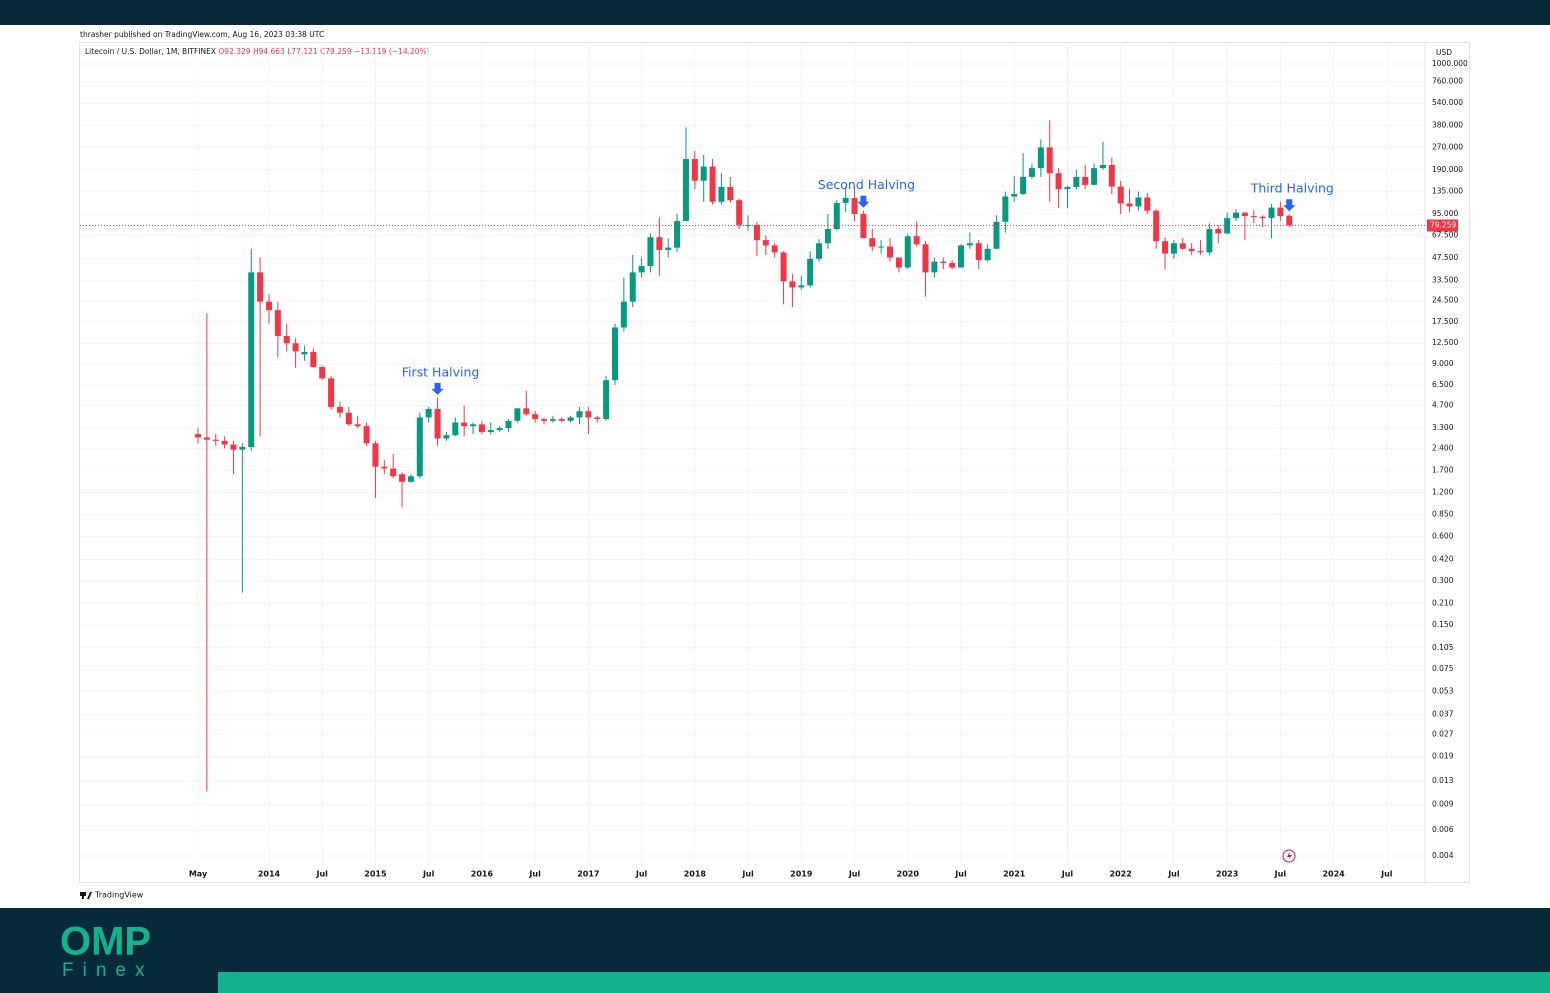 The width and height of the screenshot is (1550, 993). Describe the element at coordinates (1444, 52) in the screenshot. I see `currency: USD` at that location.